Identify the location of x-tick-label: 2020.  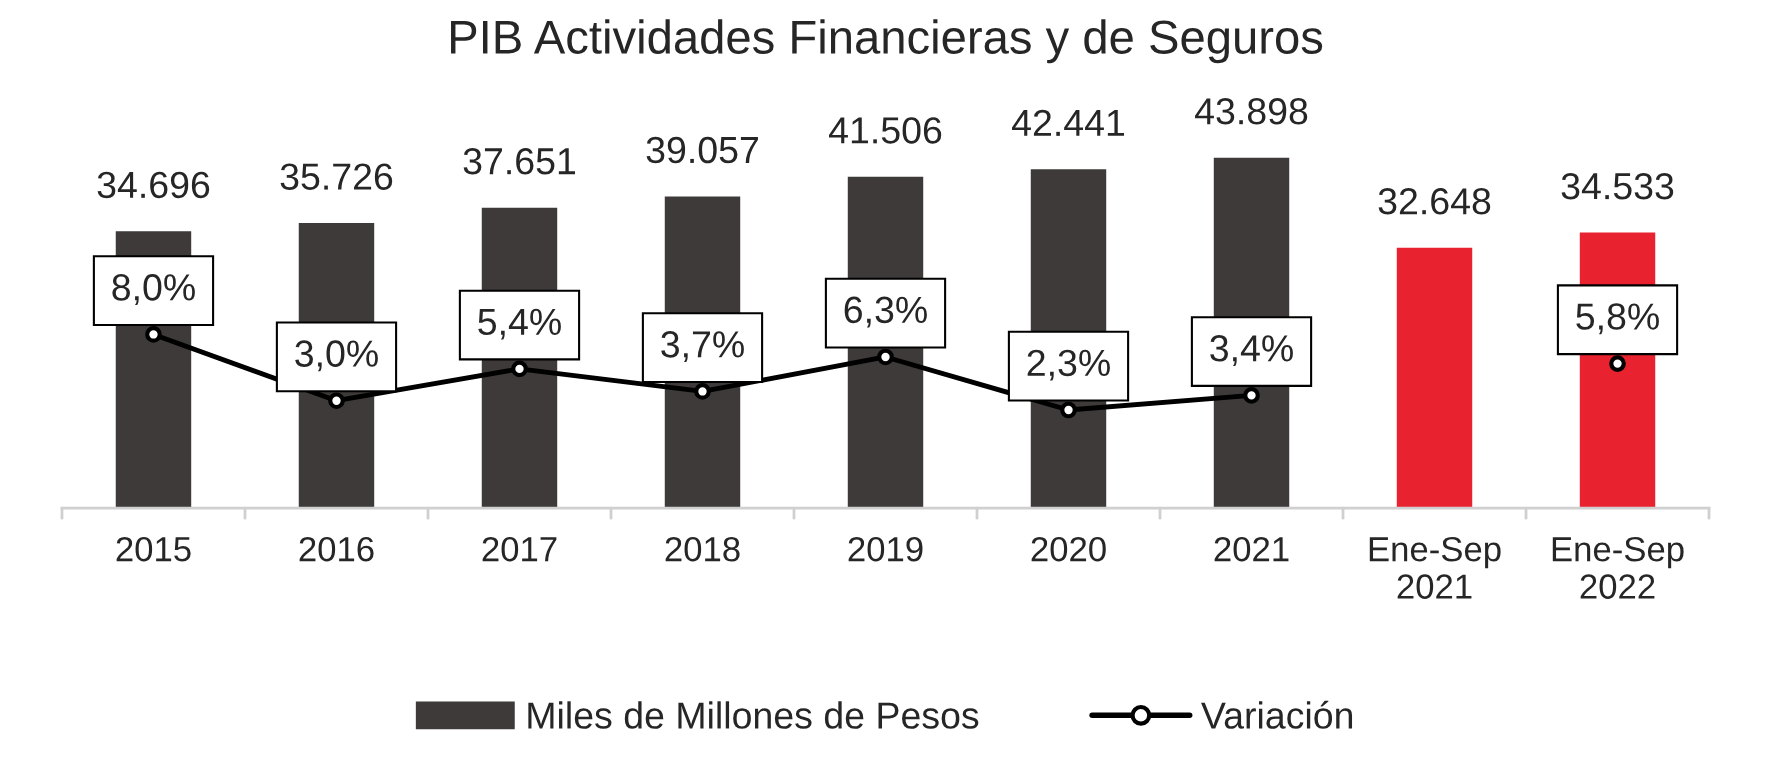
(1068, 549).